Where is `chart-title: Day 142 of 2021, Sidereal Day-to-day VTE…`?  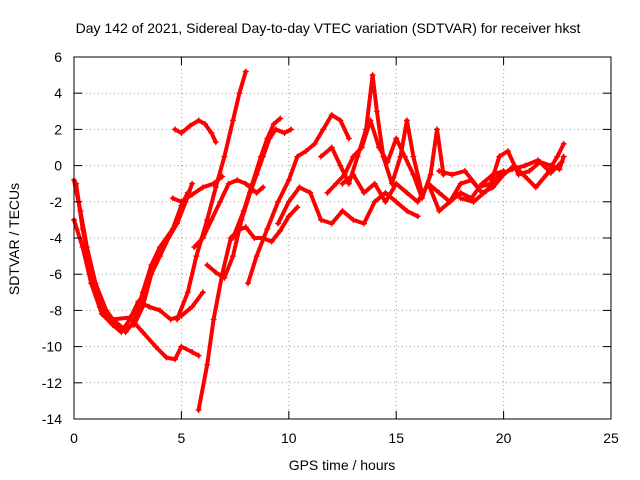
chart-title: Day 142 of 2021, Sidereal Day-to-day VTE… is located at coordinates (328, 28).